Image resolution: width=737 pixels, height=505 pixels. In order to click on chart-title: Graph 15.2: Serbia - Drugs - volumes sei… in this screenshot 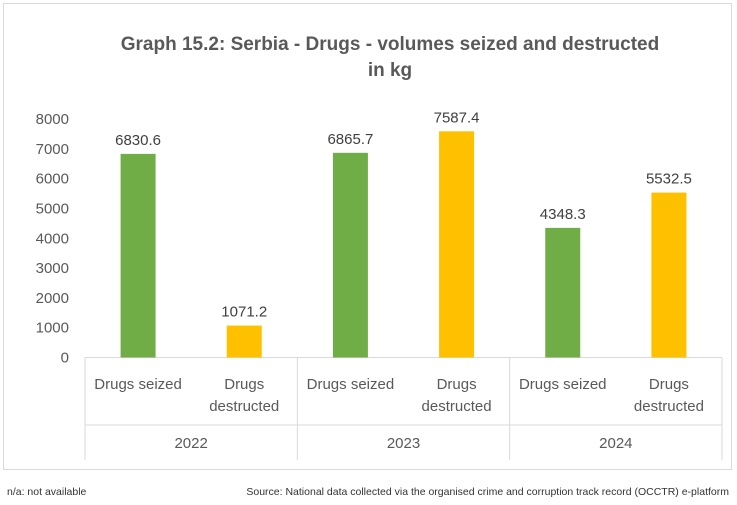, I will do `click(390, 44)`.